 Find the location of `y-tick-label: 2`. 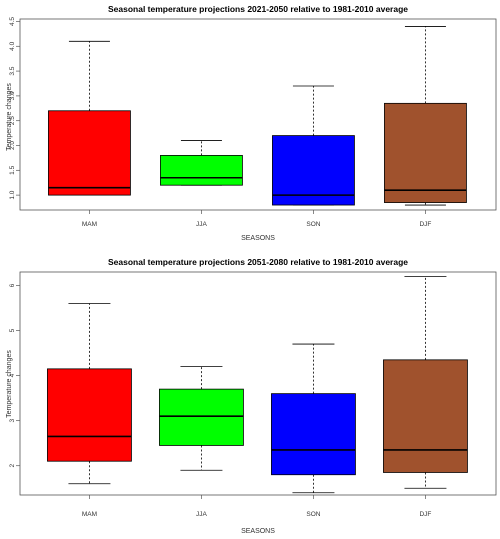

y-tick-label: 2 is located at coordinates (12, 466).